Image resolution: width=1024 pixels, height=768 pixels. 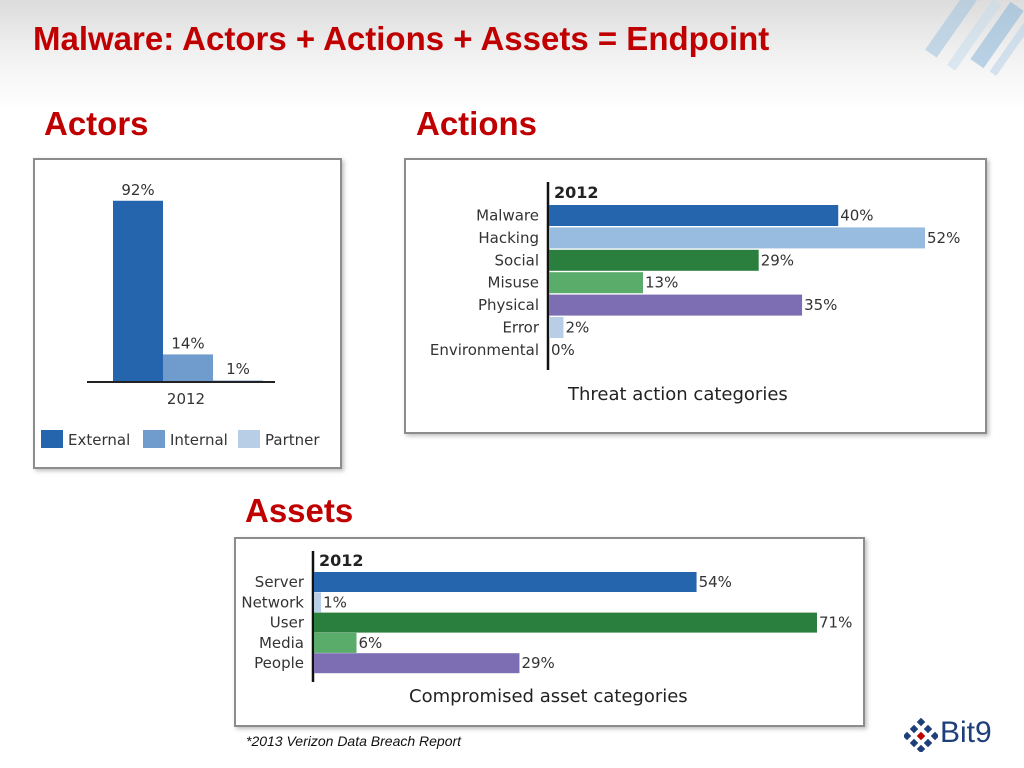 I want to click on data-label-hacking: 52%, so click(x=943, y=238).